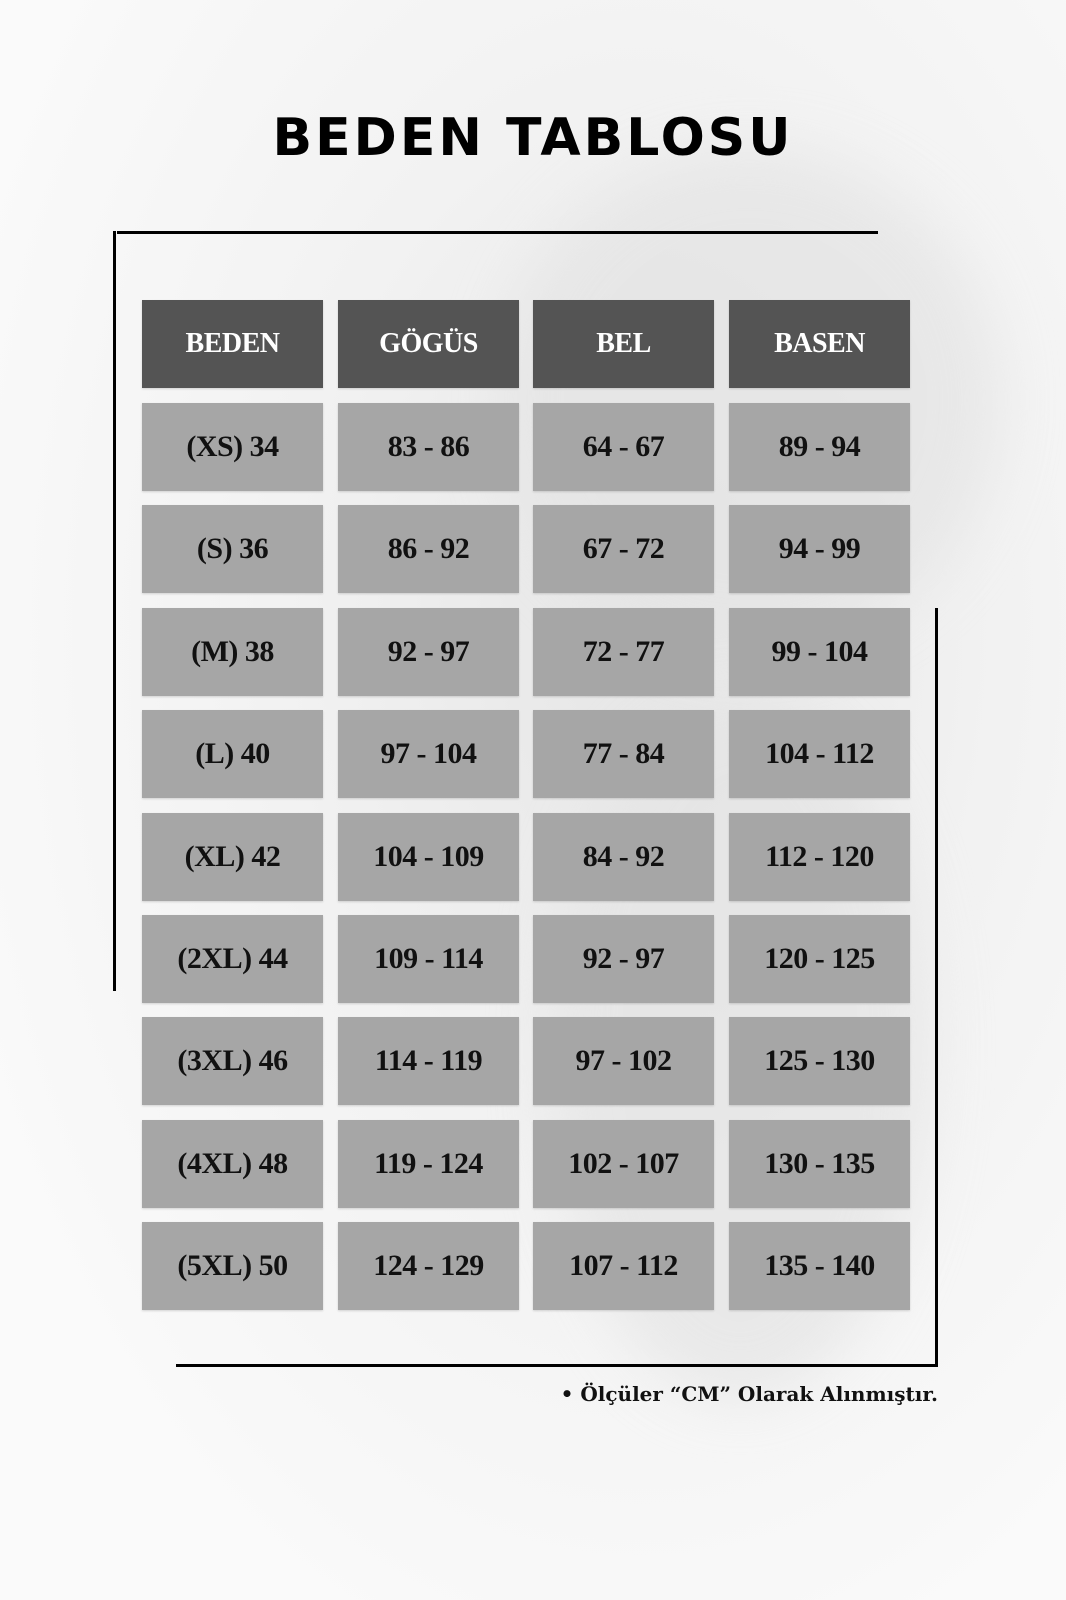 Image resolution: width=1066 pixels, height=1600 pixels. What do you see at coordinates (819, 447) in the screenshot?
I see `table-cell: 89 - 94` at bounding box center [819, 447].